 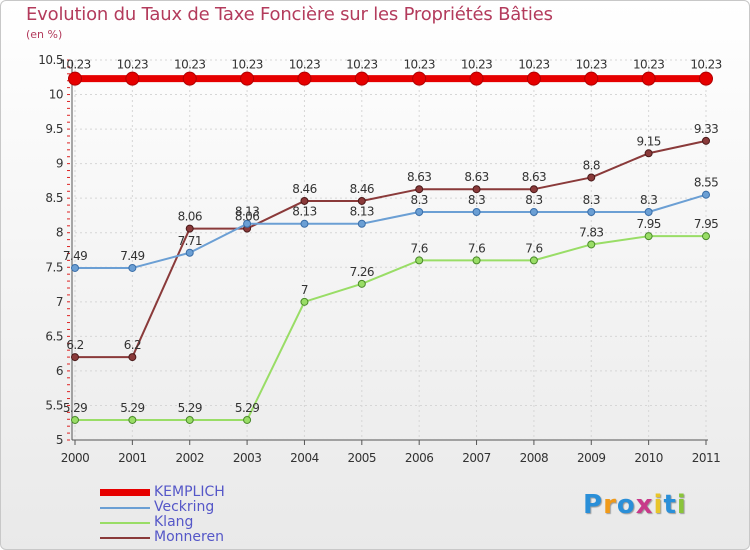 What do you see at coordinates (59, 371) in the screenshot?
I see `y-tick-label: 6` at bounding box center [59, 371].